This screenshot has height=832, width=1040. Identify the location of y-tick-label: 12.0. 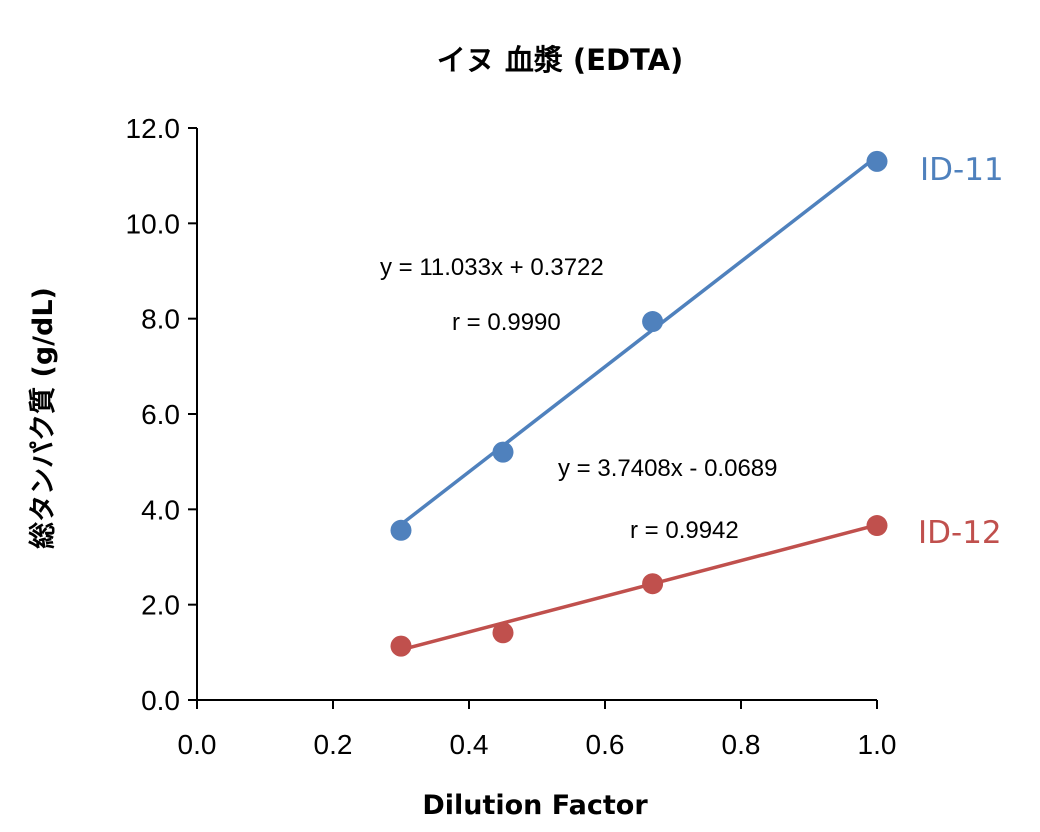
(153, 128).